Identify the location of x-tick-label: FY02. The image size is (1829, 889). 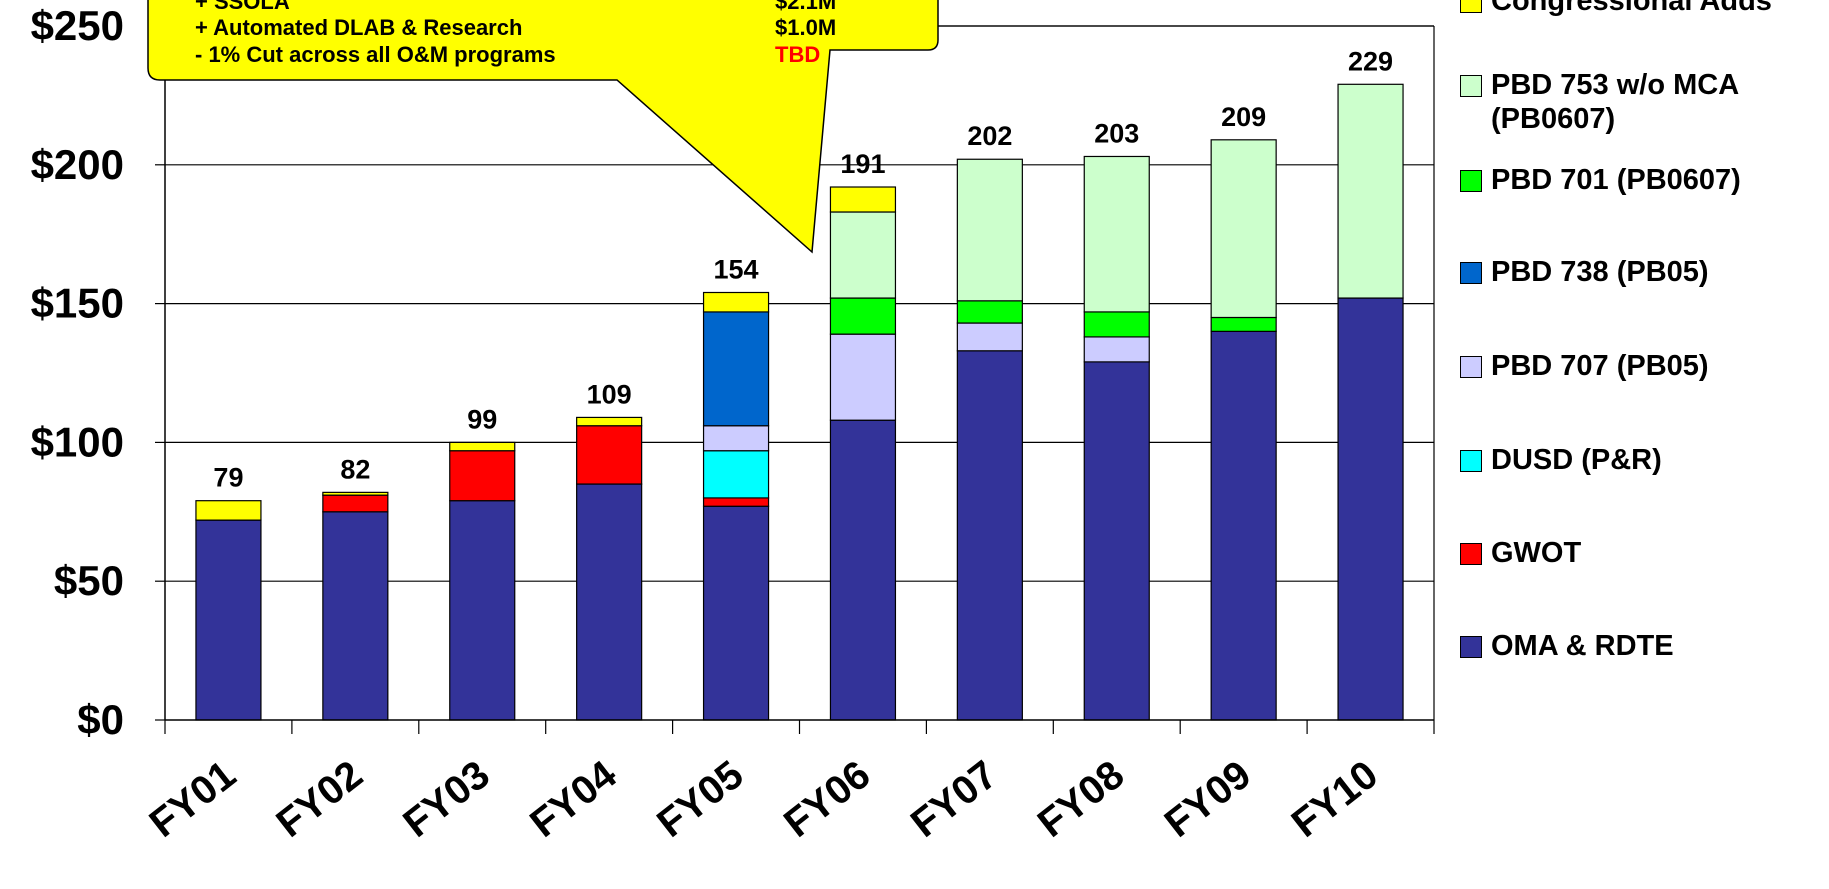
(319, 799).